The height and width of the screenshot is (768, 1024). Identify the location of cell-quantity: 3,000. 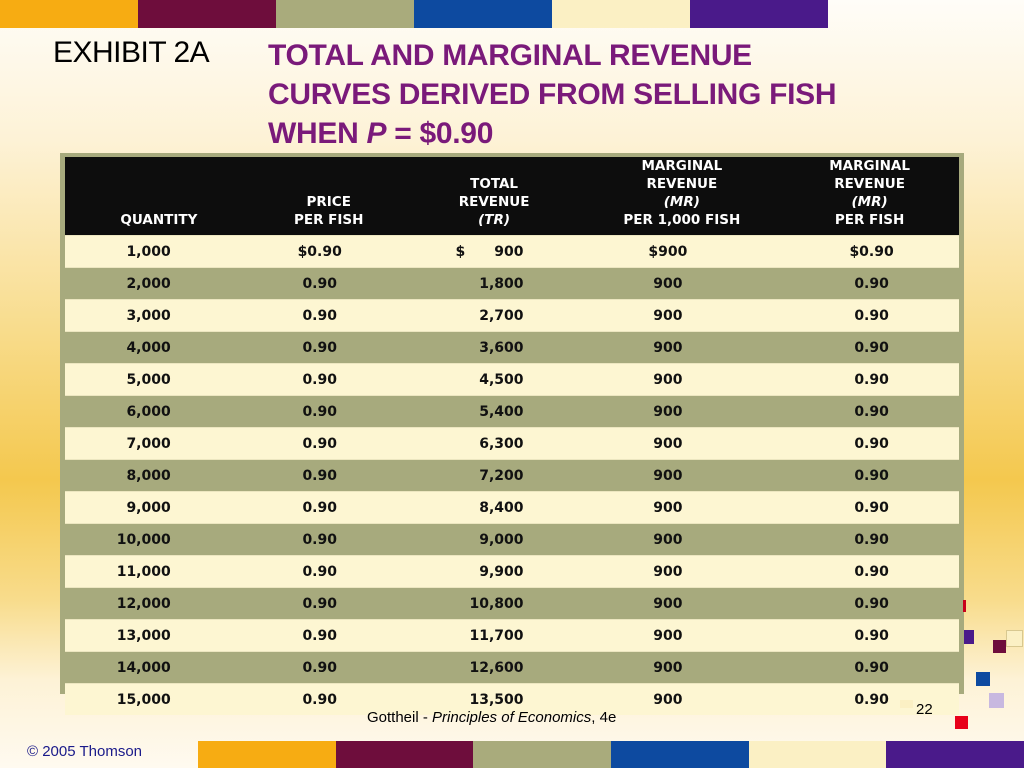
(148, 315).